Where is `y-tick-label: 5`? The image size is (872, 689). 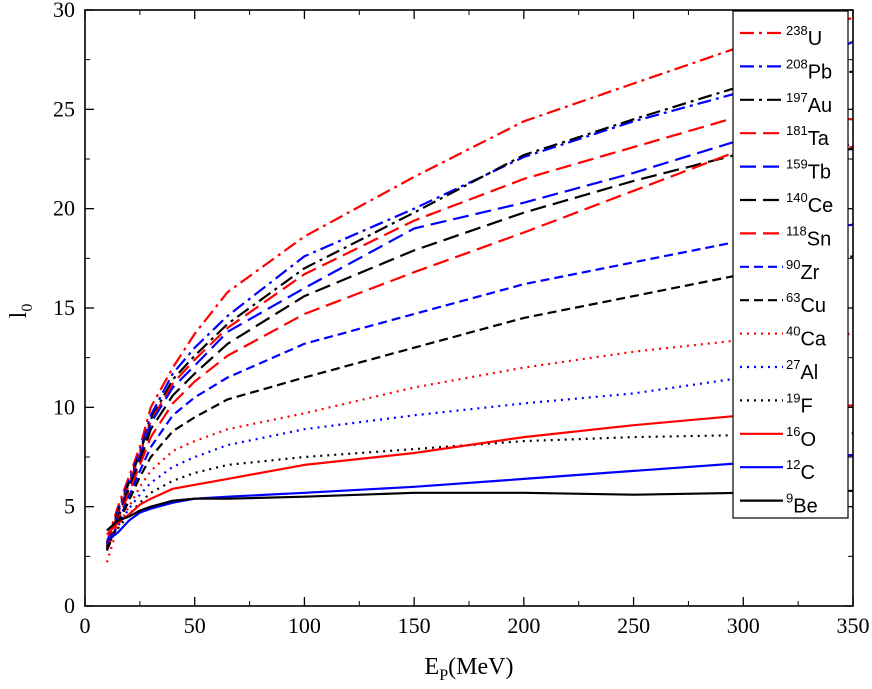 y-tick-label: 5 is located at coordinates (69, 506).